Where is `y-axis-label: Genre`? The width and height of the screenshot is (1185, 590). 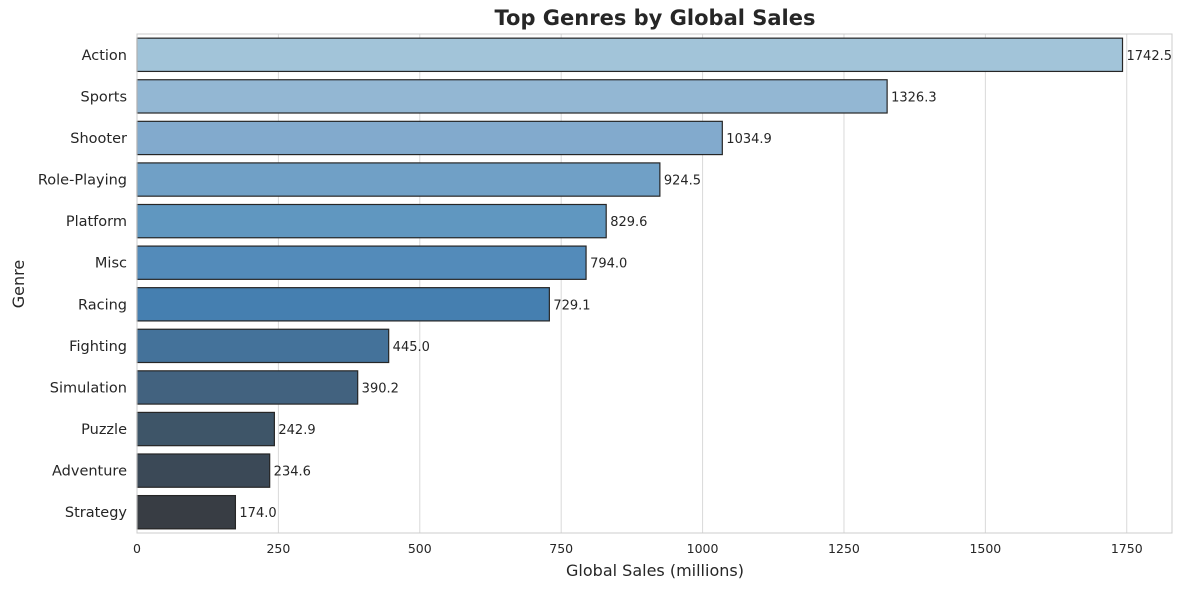
y-axis-label: Genre is located at coordinates (18, 284).